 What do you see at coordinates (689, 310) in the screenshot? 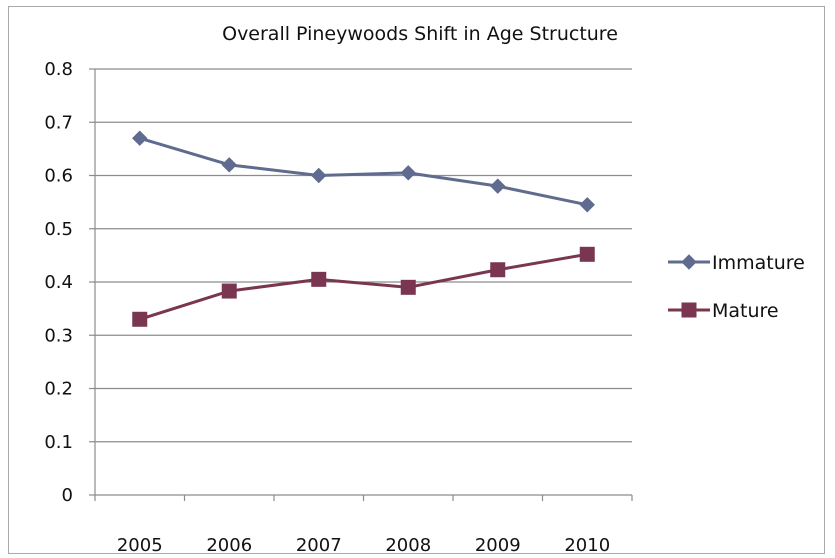
I see `legend-mature-marker` at bounding box center [689, 310].